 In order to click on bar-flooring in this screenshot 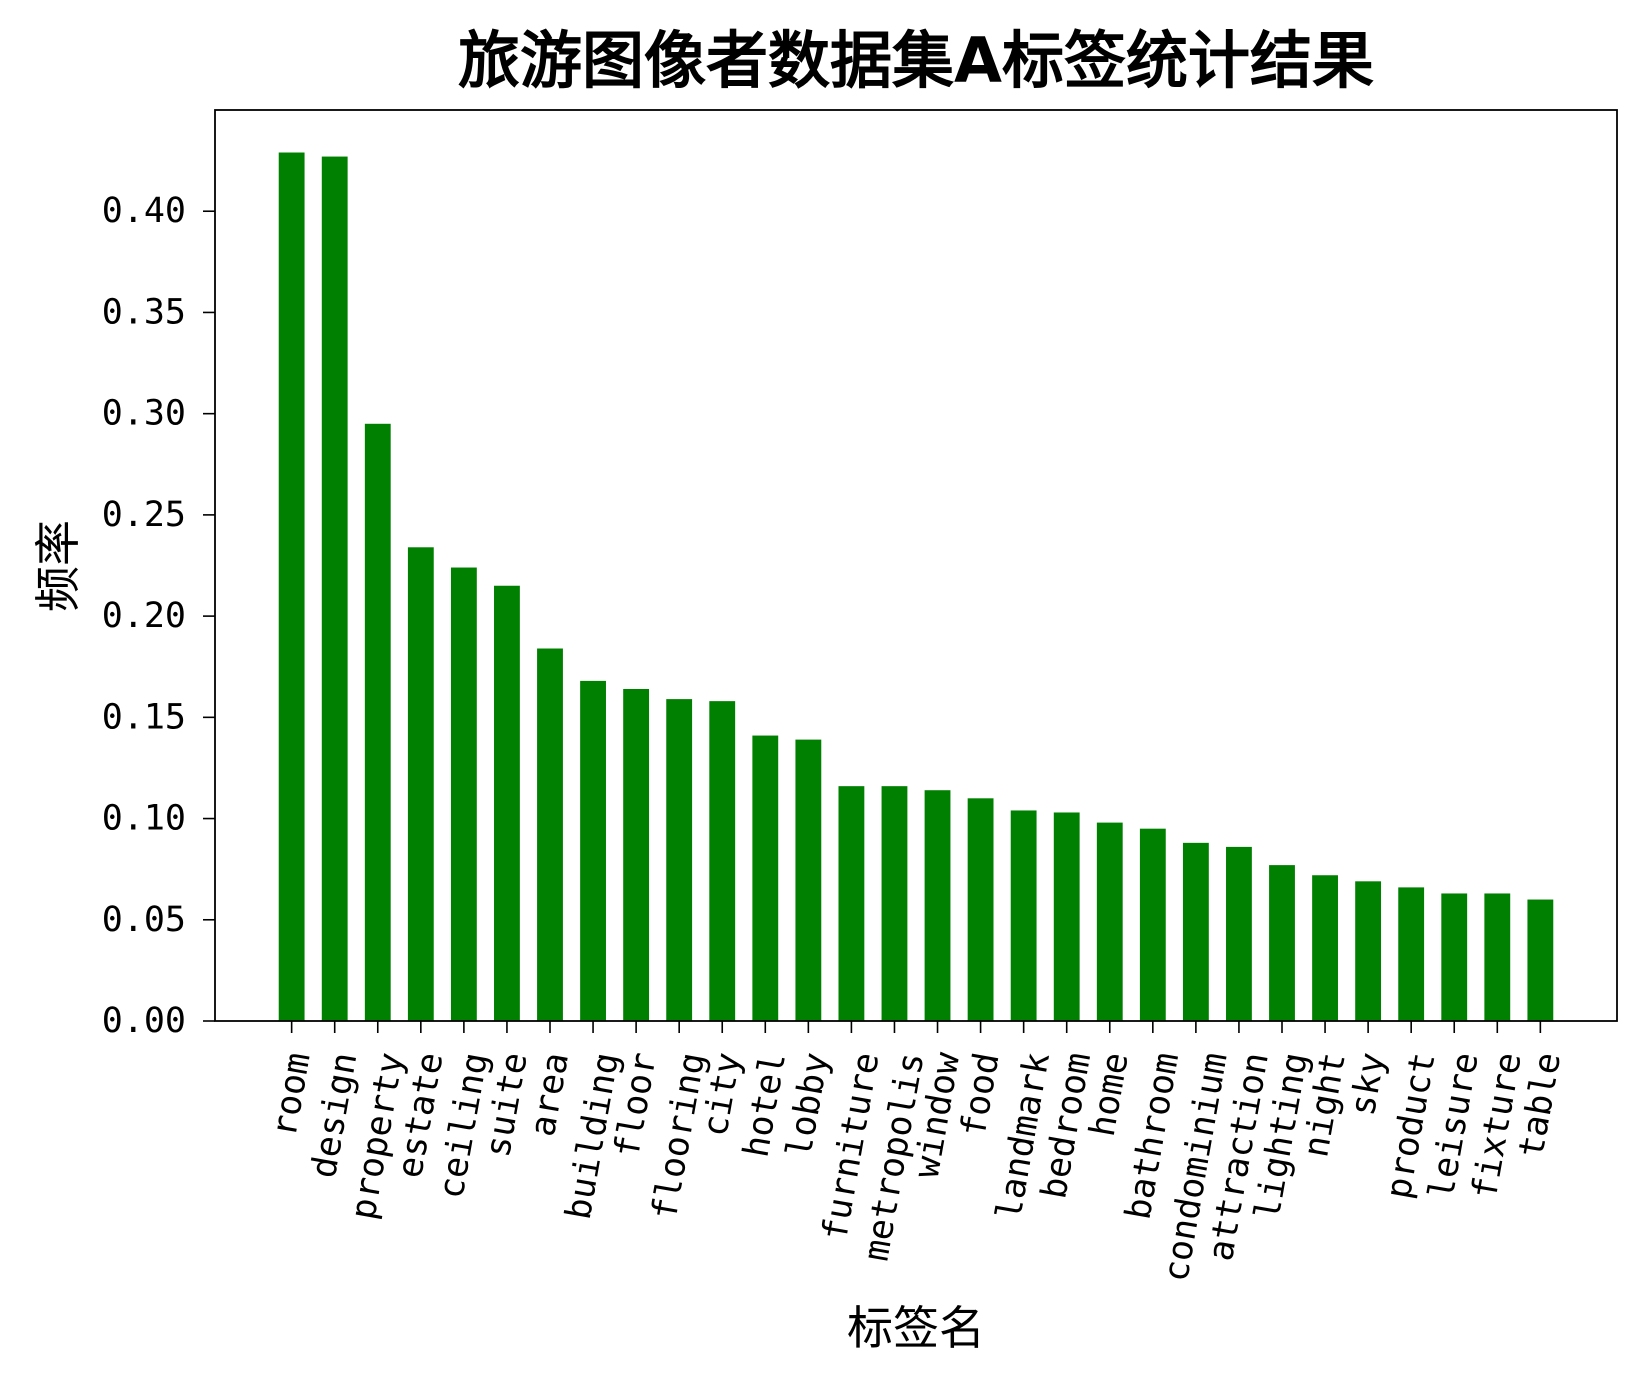, I will do `click(679, 860)`.